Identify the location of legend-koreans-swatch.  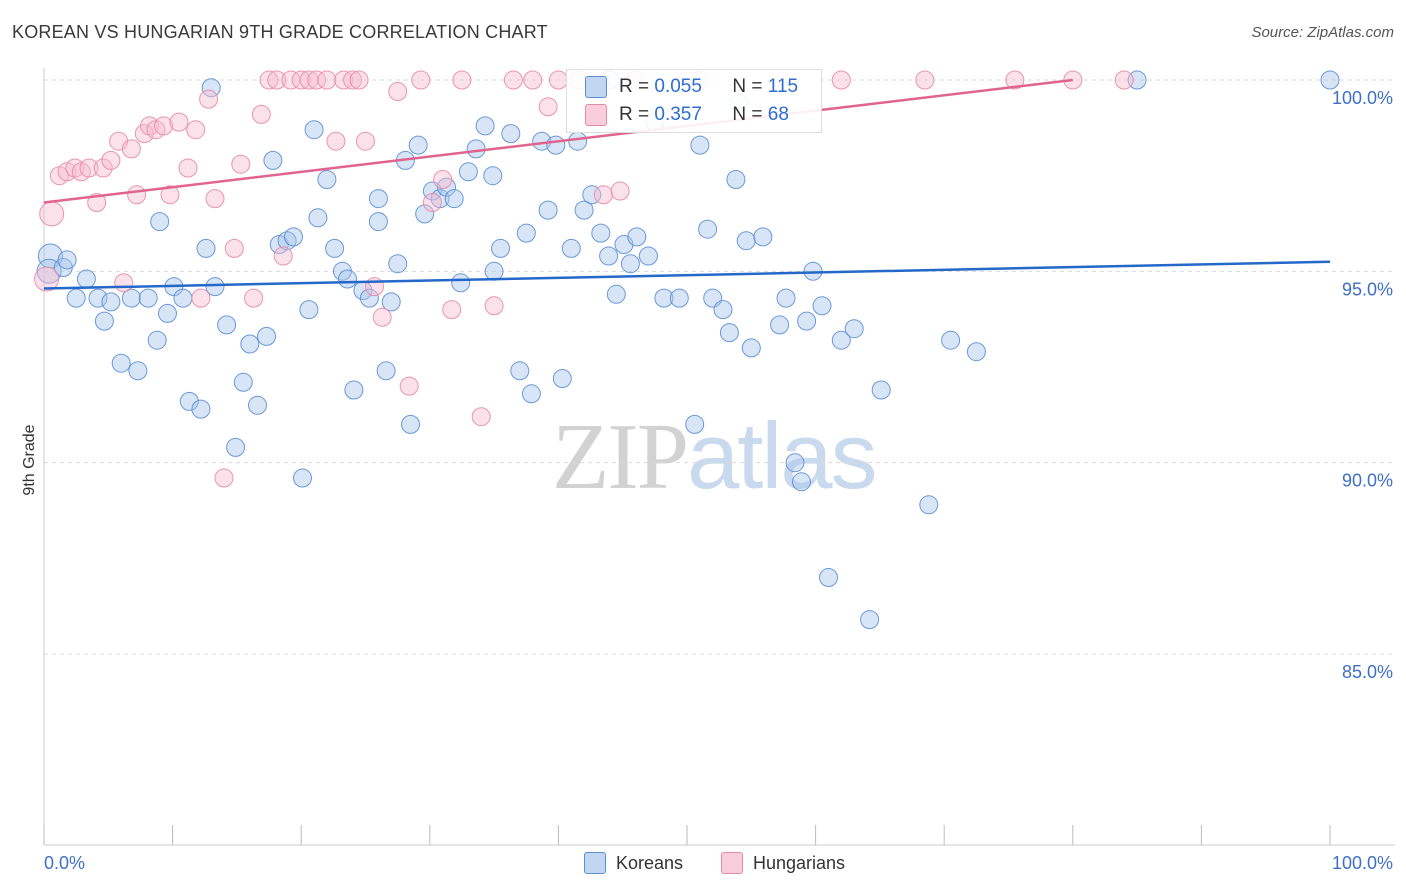
(595, 863).